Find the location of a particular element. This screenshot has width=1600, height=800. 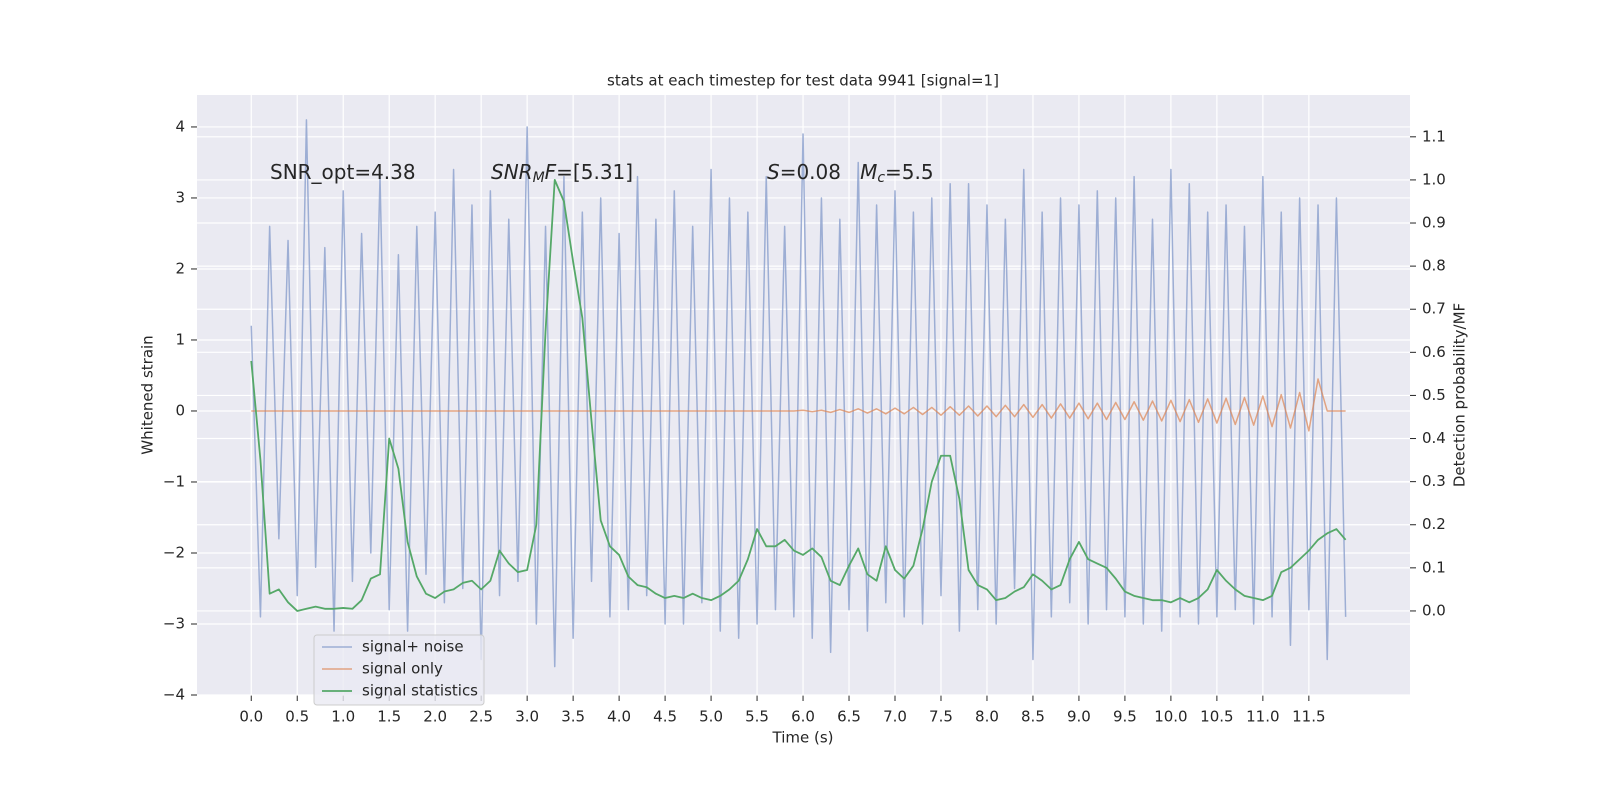

annotation-part: =5.5 is located at coordinates (909, 172).